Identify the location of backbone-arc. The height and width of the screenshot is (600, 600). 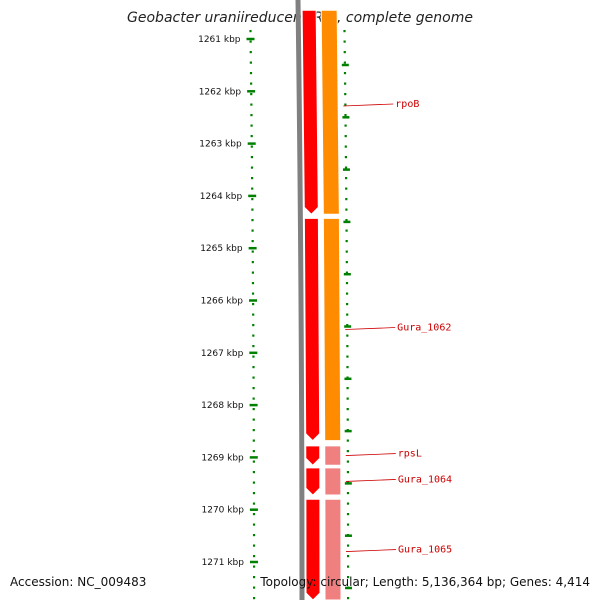
(300, 300).